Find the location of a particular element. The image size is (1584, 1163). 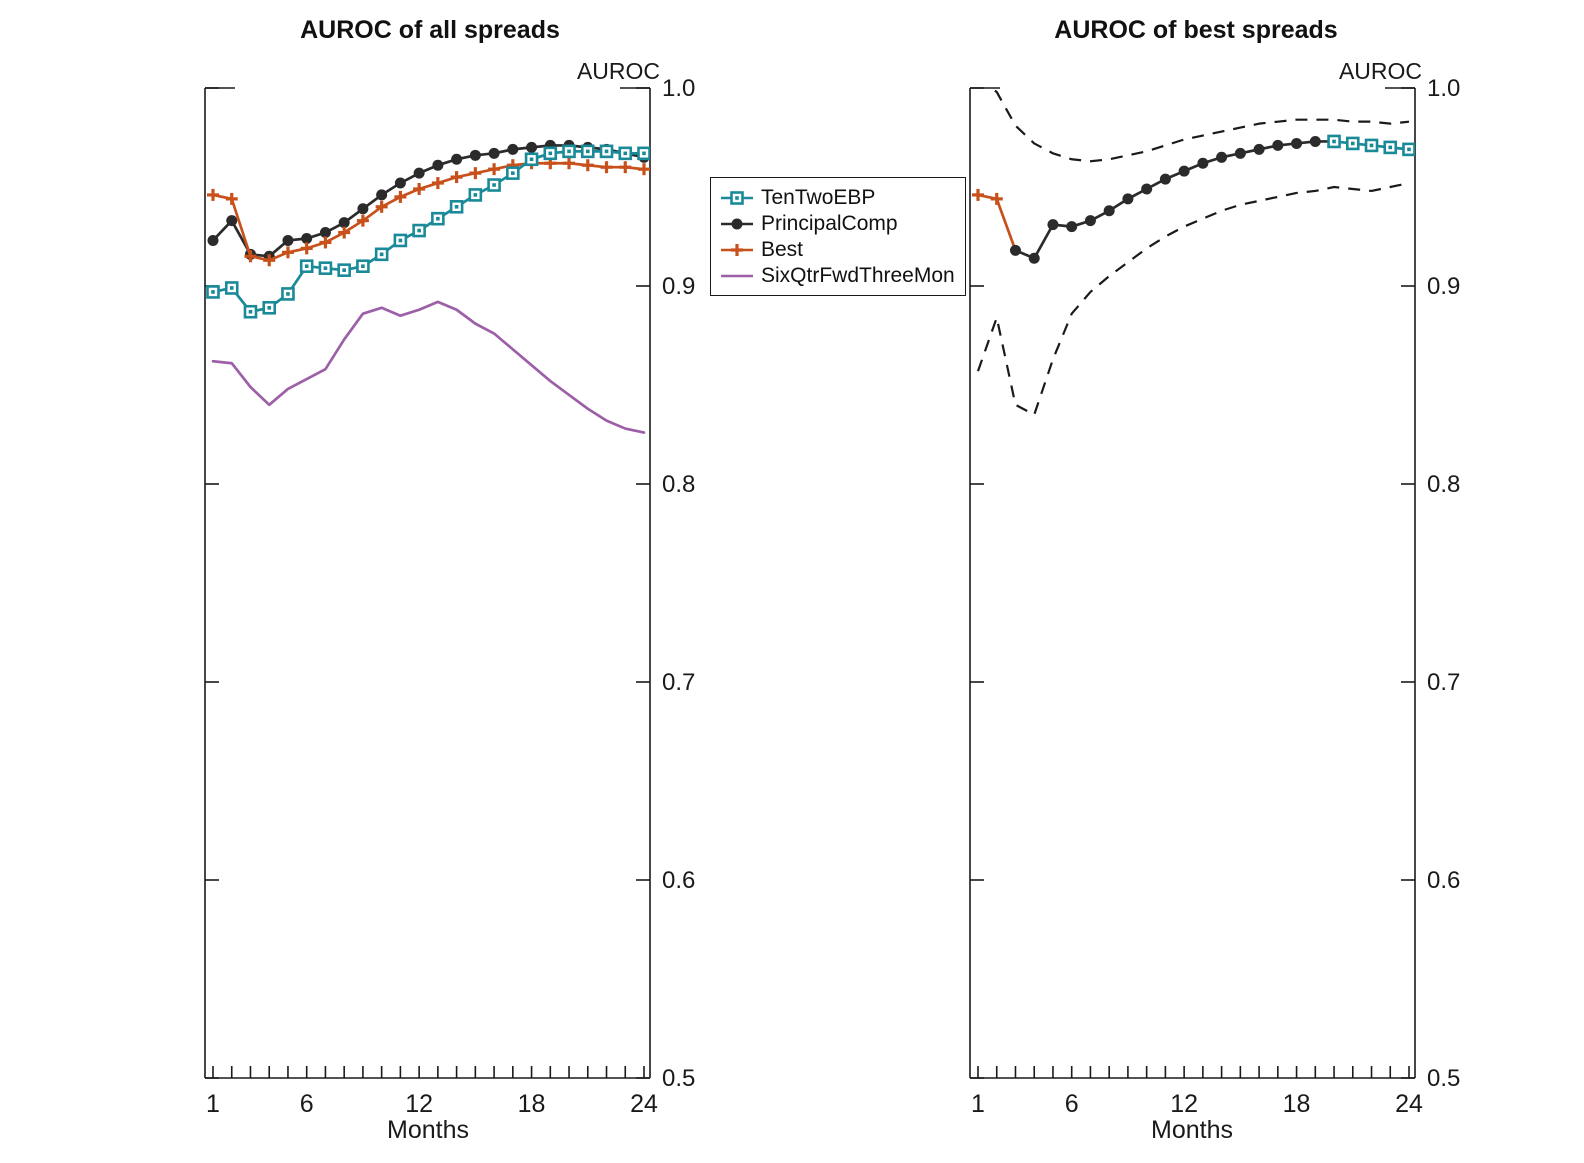

series-line-TenTwoEBP is located at coordinates (428, 232).